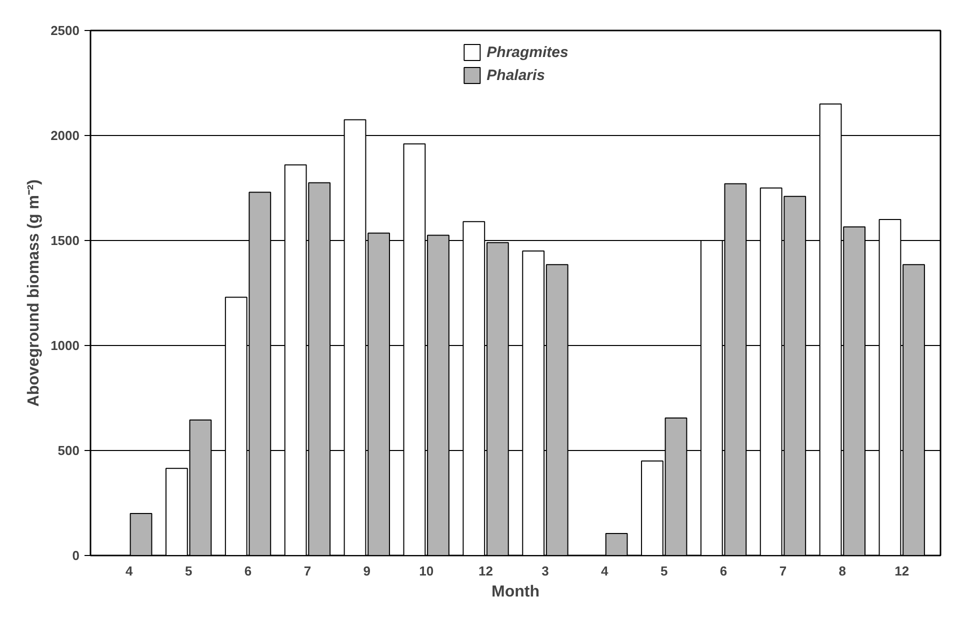 The height and width of the screenshot is (632, 970). Describe the element at coordinates (34, 293) in the screenshot. I see `y-axis-title: Aboveground biomass (g m⁻²)` at that location.